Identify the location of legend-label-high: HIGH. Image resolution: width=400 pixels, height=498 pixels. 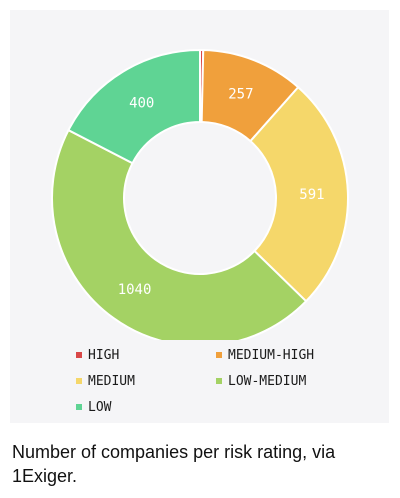
(104, 355).